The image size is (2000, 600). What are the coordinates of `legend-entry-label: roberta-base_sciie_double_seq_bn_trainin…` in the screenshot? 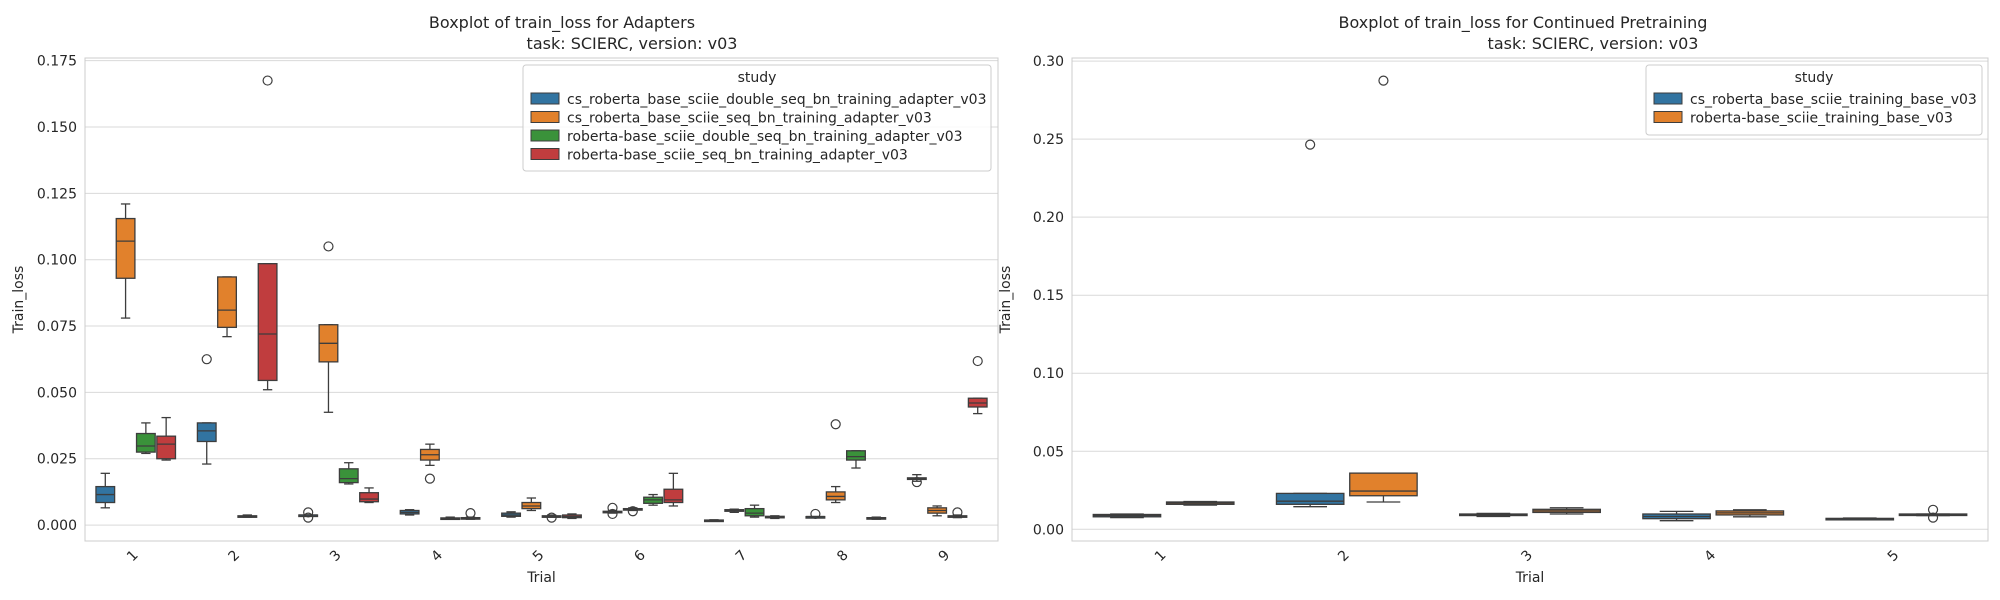 It's located at (765, 137).